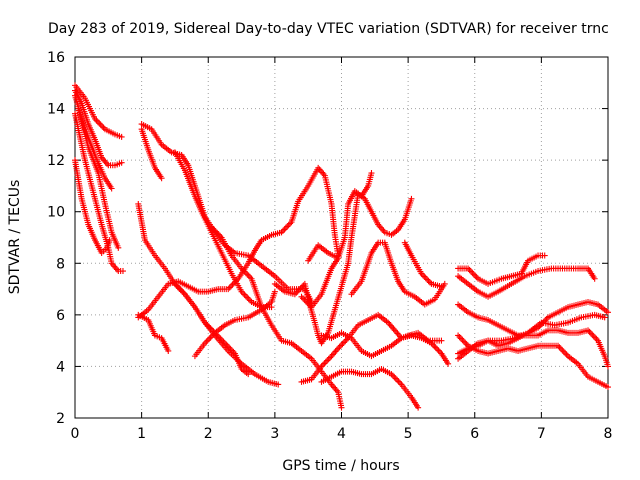 This screenshot has height=480, width=640. I want to click on y-tick-label: 10, so click(56, 213).